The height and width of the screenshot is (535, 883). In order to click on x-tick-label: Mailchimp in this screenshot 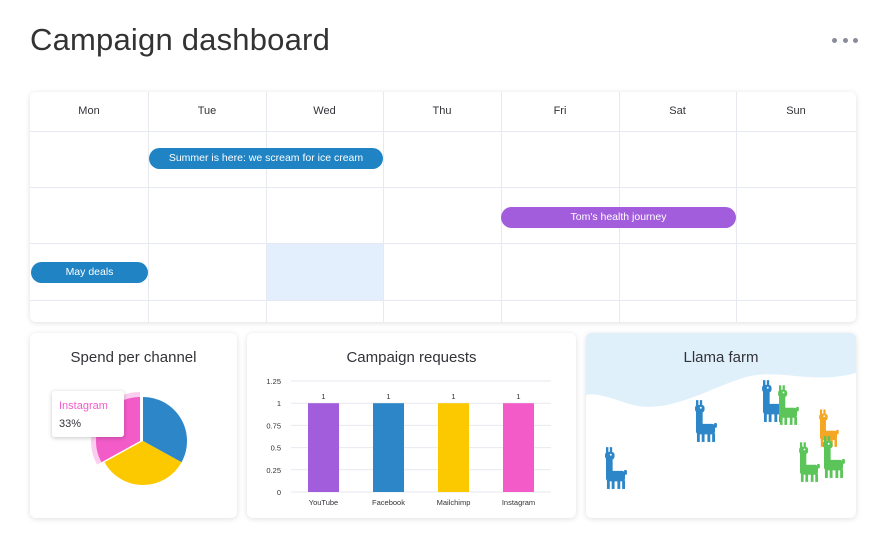, I will do `click(454, 502)`.